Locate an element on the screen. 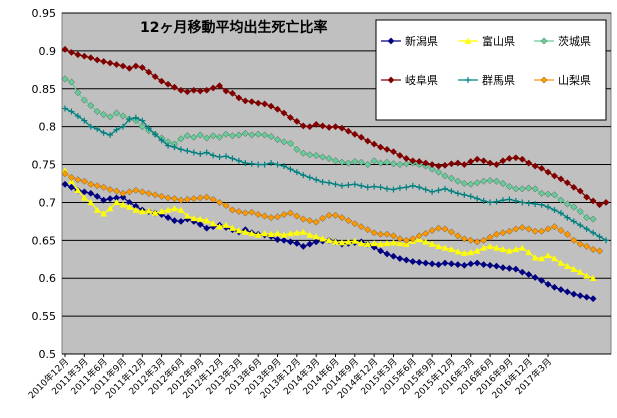 The height and width of the screenshot is (418, 617). y-tick-label: 0.6 is located at coordinates (48, 278).